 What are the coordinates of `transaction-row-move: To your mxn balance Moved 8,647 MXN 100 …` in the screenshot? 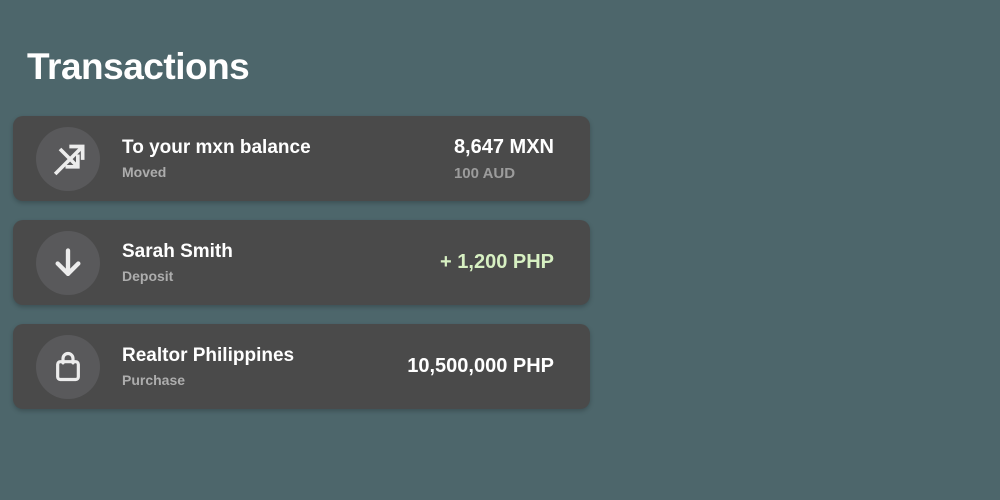 It's located at (301, 158).